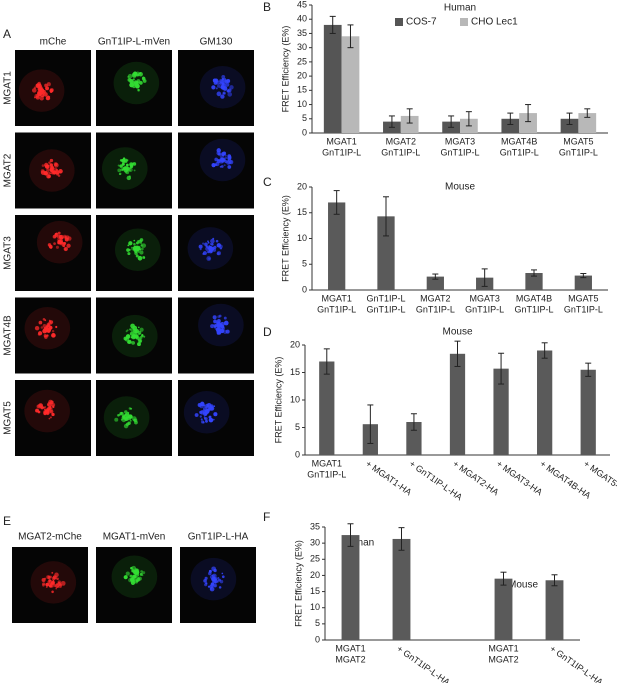 This screenshot has width=617, height=683. Describe the element at coordinates (134, 42) in the screenshot. I see `column-label: GnT1IP-L-mVen` at that location.